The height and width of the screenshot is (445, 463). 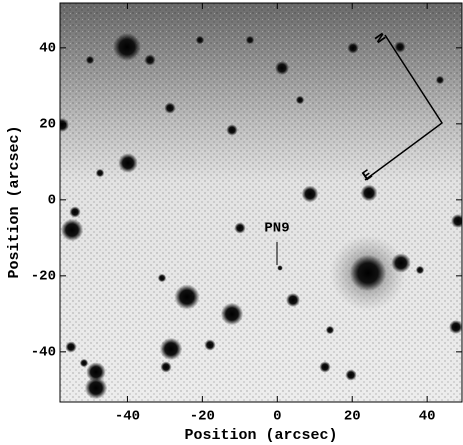 I want to click on object-label: PN9, so click(x=276, y=229).